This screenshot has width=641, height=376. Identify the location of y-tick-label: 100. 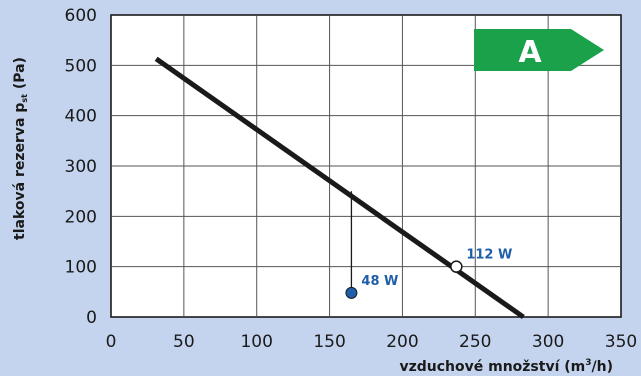
(81, 268).